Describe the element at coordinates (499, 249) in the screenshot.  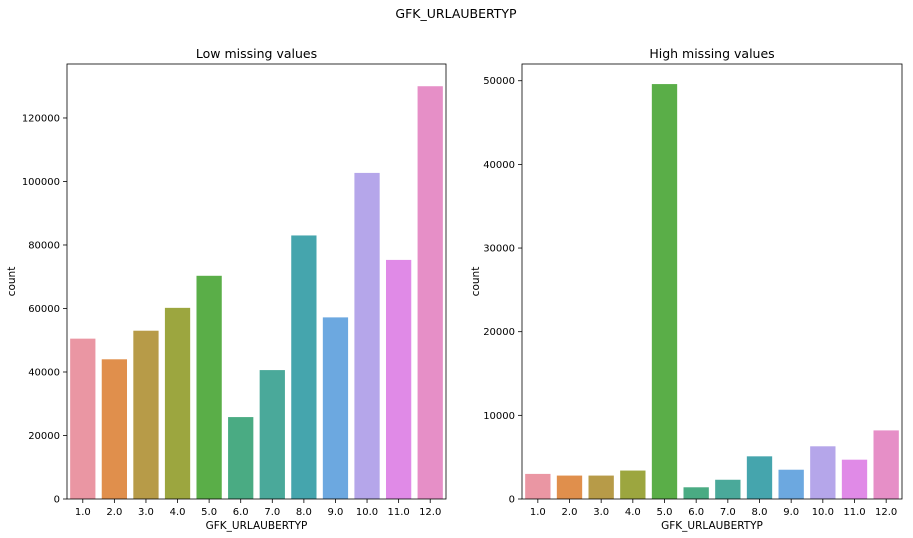
I see `y-tick-label: 30000` at that location.